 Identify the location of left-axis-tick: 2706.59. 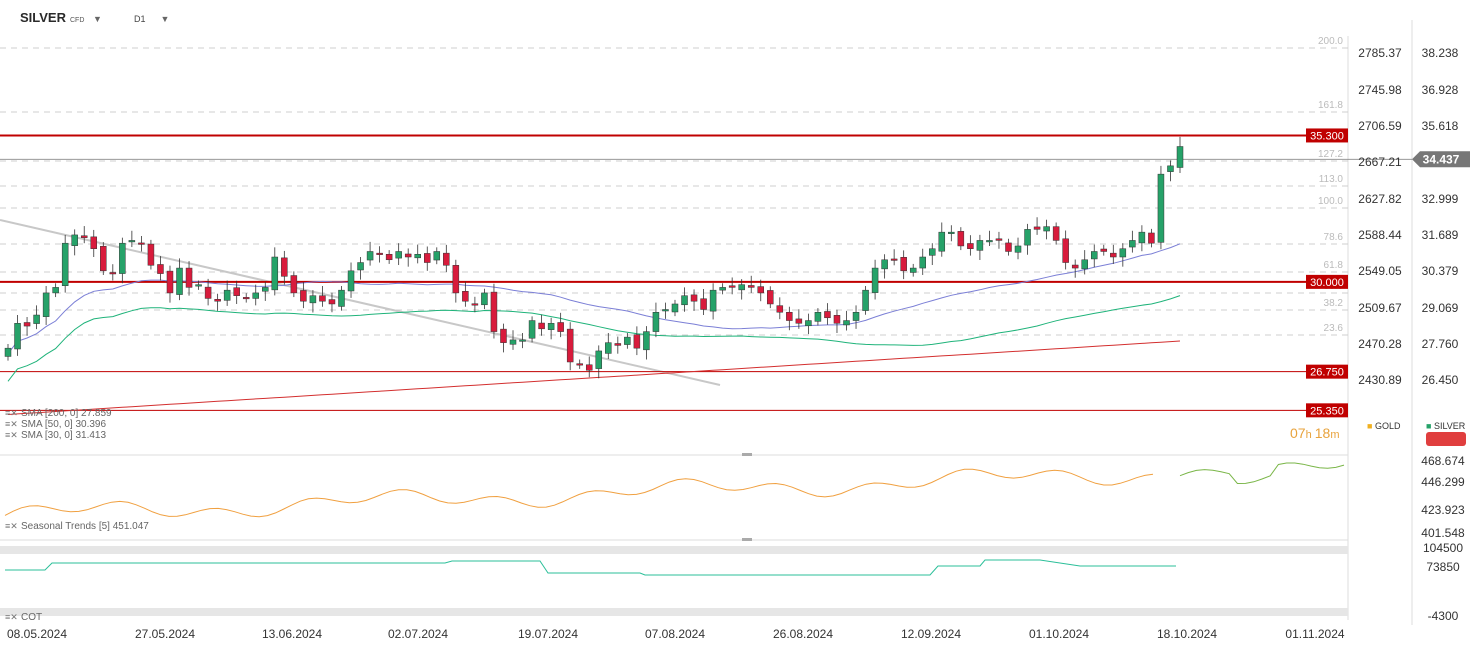
(1380, 126).